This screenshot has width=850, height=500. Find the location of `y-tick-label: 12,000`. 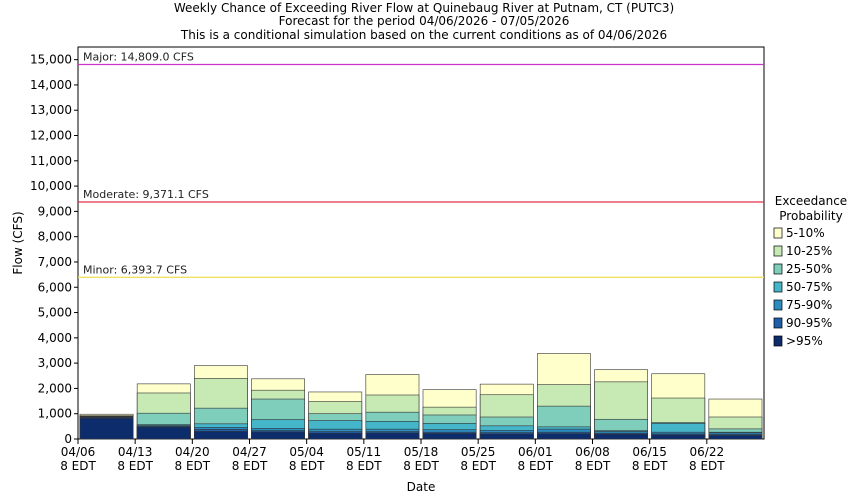

y-tick-label: 12,000 is located at coordinates (51, 136).